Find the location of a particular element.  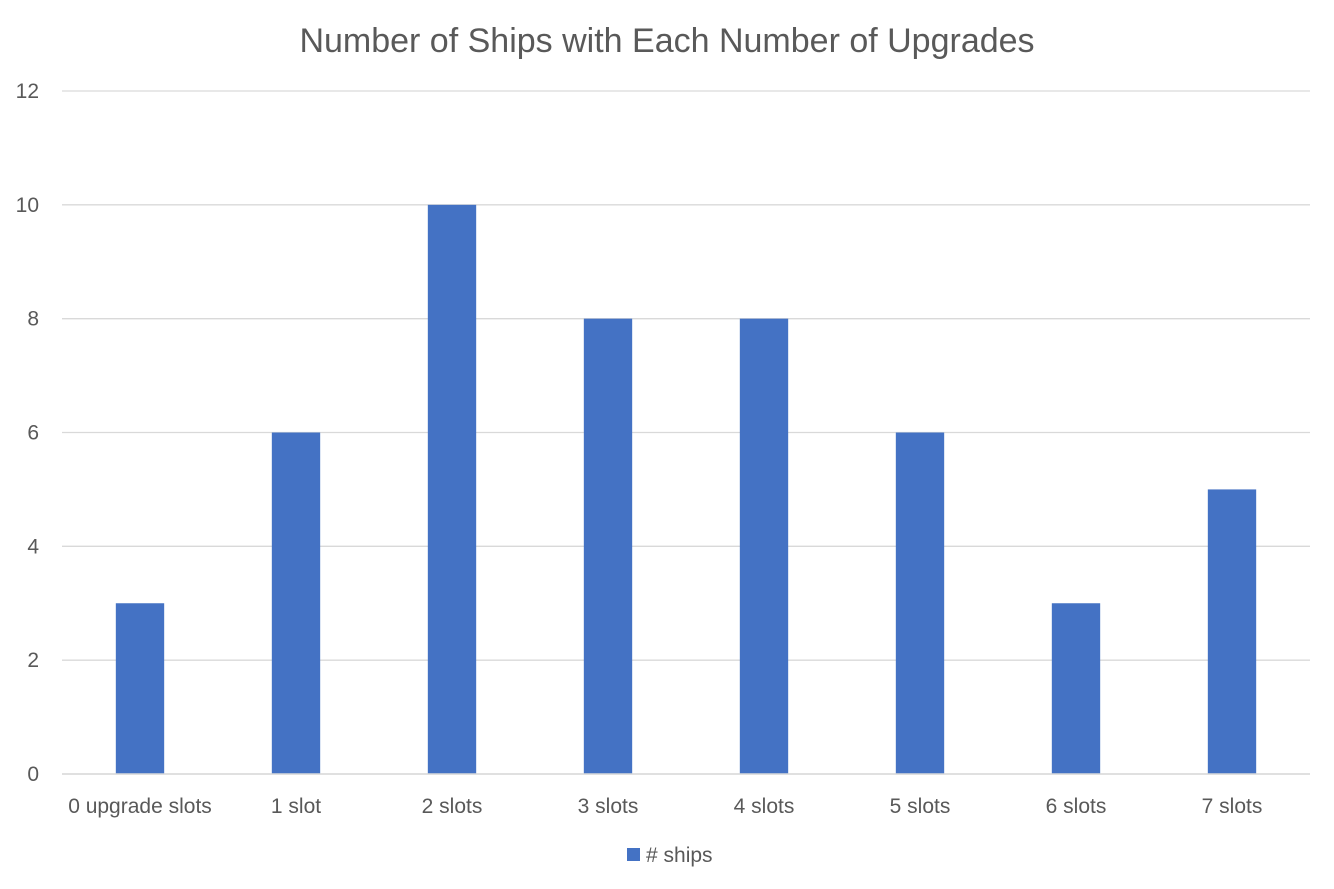

bar-1-slot is located at coordinates (296, 603).